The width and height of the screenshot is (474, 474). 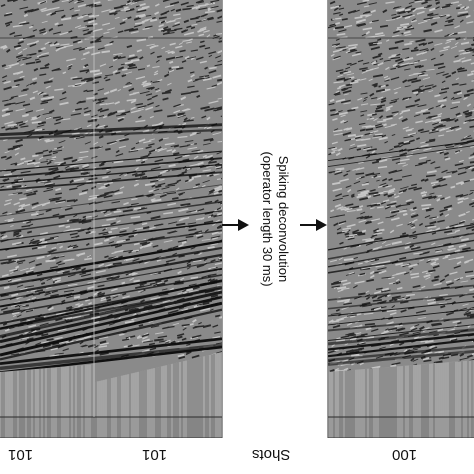 I want to click on shot-label-101-b: 101, so click(x=155, y=454).